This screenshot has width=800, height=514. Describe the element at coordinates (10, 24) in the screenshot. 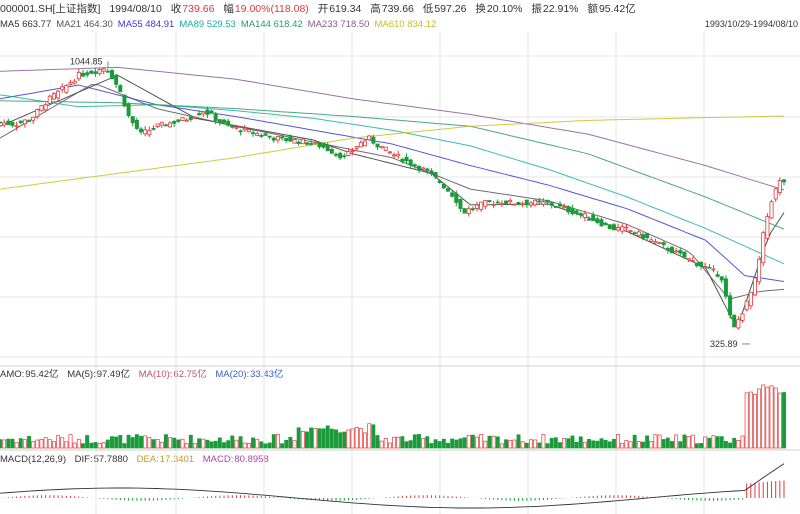

I see `ma-legend-name: MA5` at that location.